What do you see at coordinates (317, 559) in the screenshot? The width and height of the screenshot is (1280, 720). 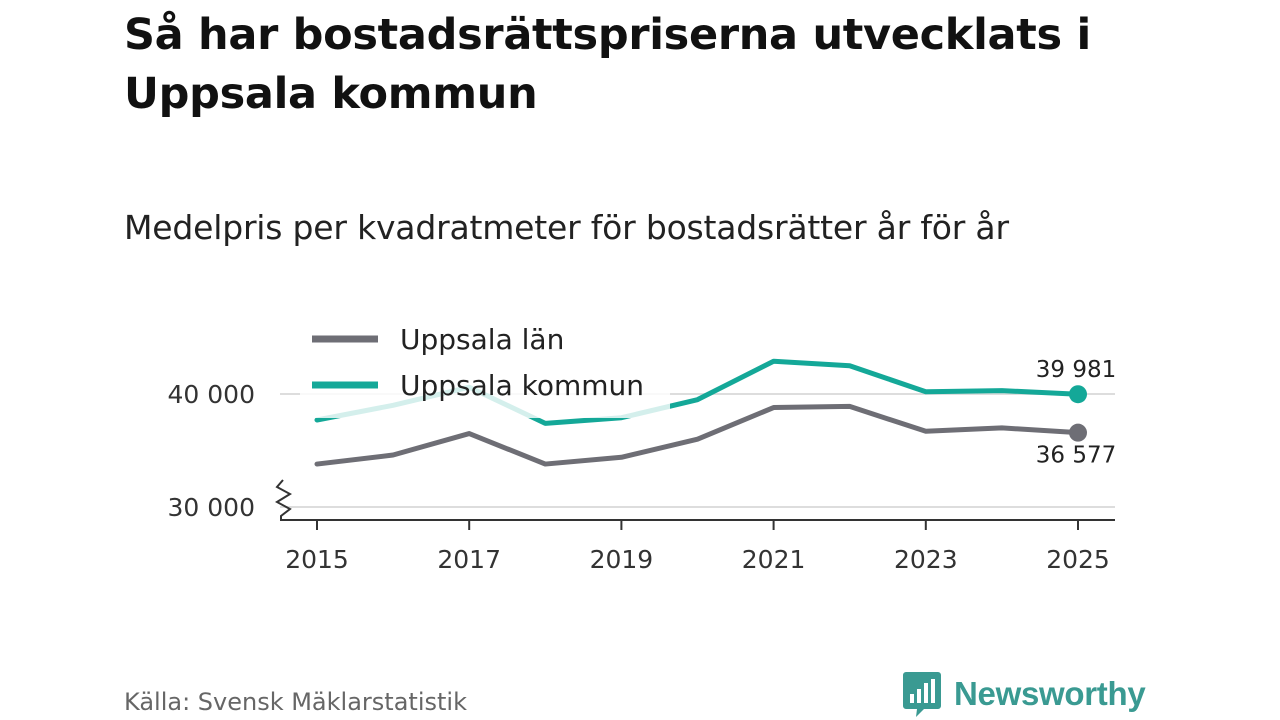 I see `x-tick-label: 2015` at bounding box center [317, 559].